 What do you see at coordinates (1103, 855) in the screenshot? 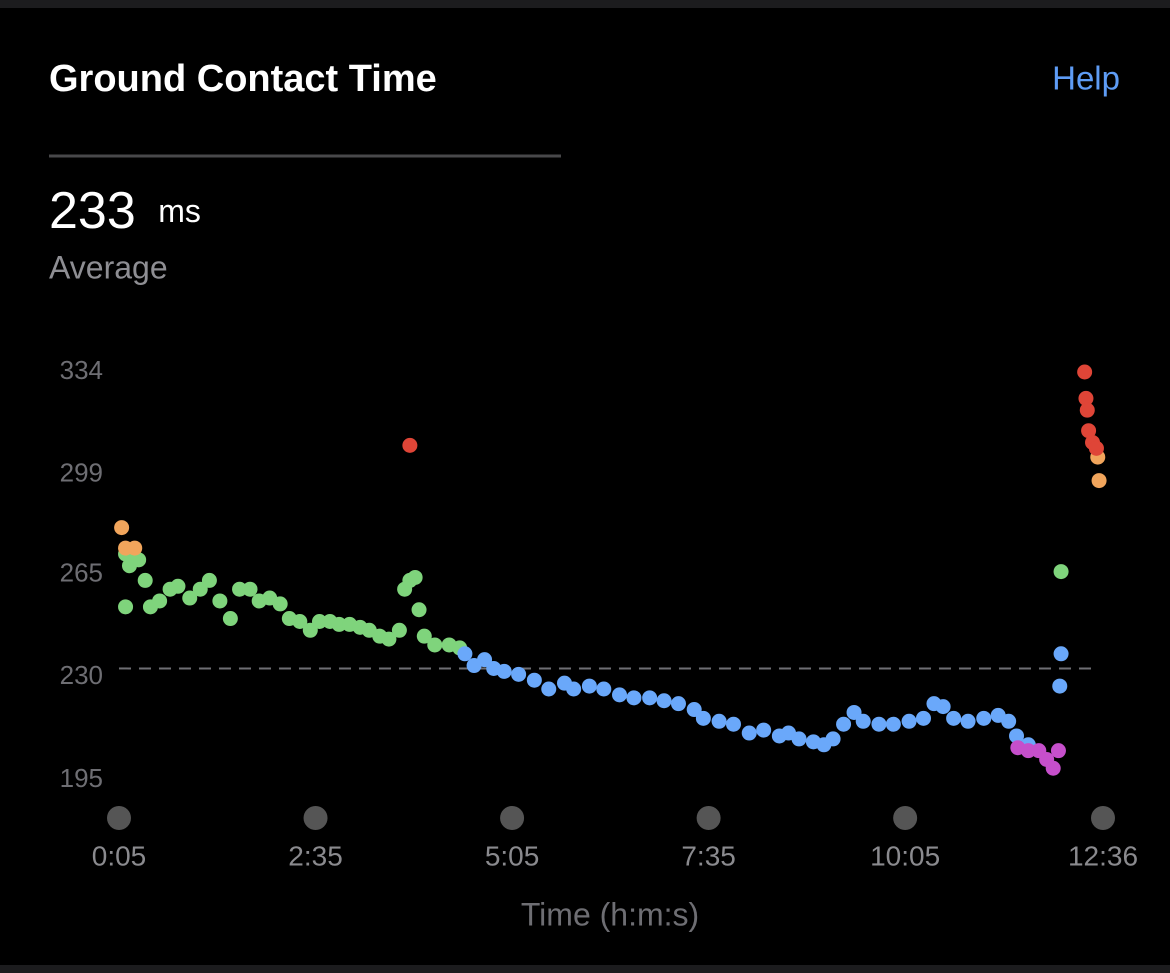
I see `x-tick-label: 12:36` at bounding box center [1103, 855].